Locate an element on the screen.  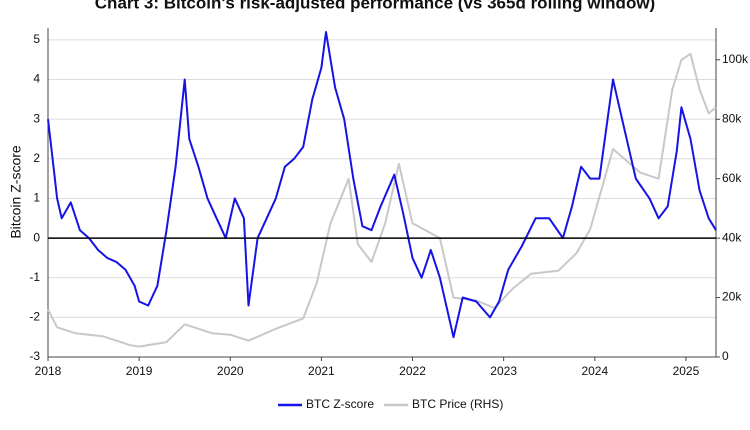
y-tick-label: 1 is located at coordinates (36, 198).